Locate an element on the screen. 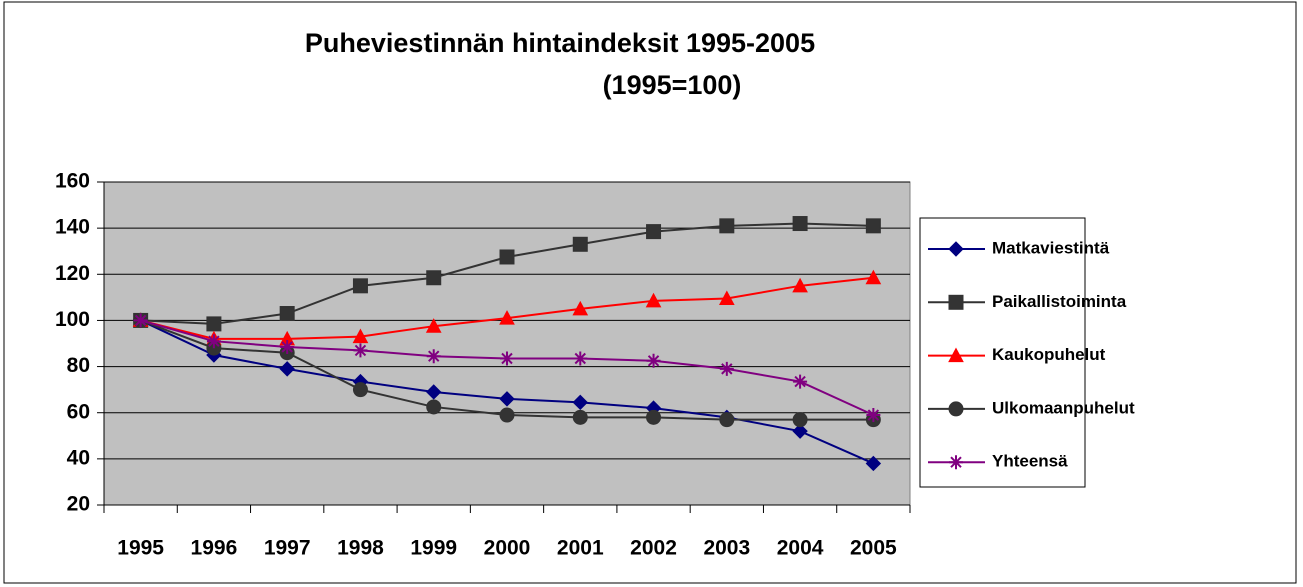 This screenshot has height=587, width=1303. y-tick-label: 140 is located at coordinates (72, 227).